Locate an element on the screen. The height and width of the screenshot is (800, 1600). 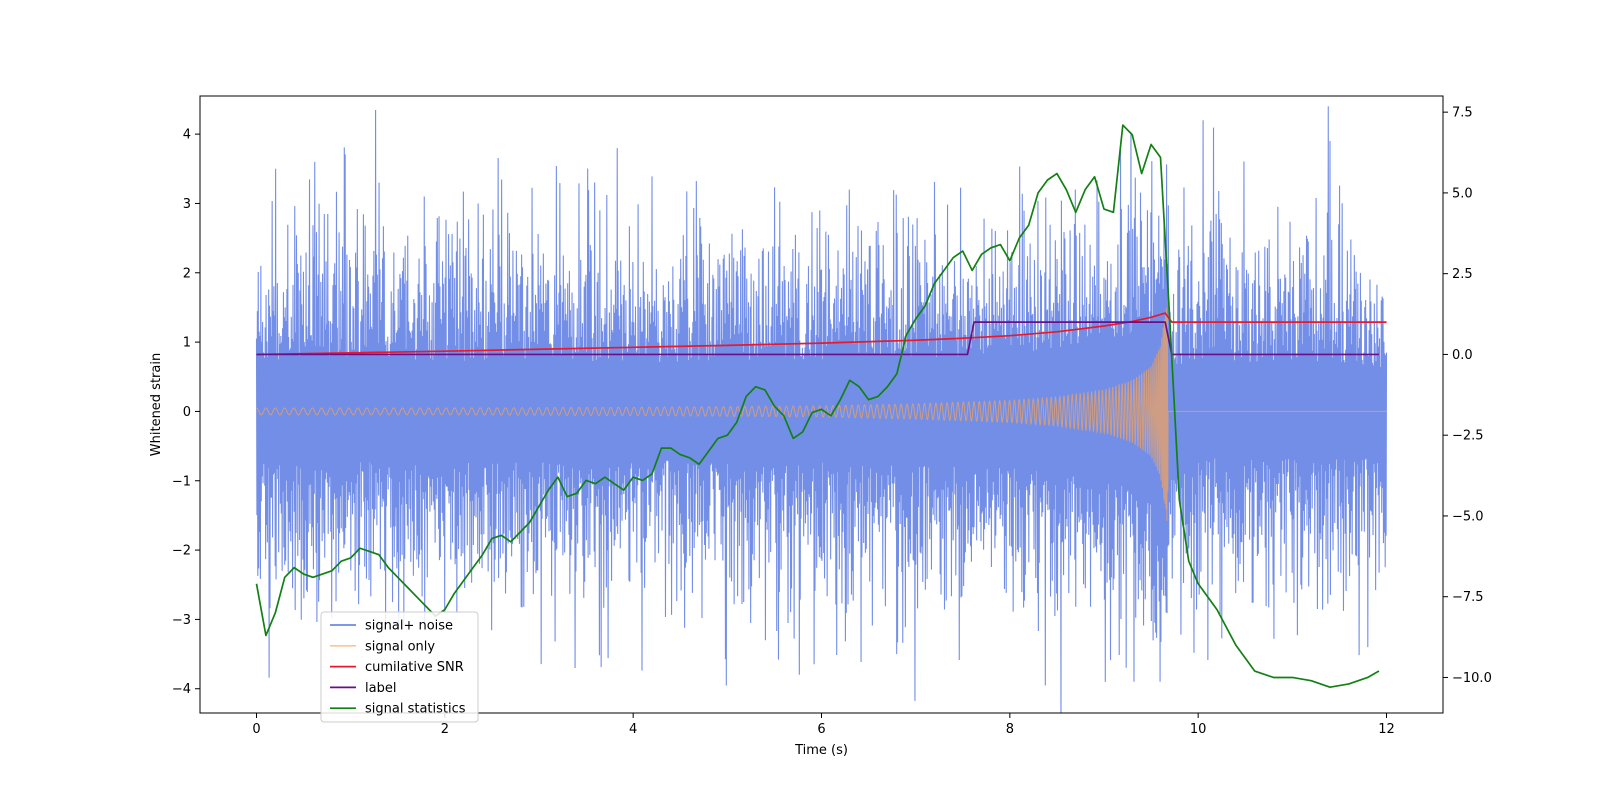
right-y-tick-label: 2.5 is located at coordinates (1462, 274).